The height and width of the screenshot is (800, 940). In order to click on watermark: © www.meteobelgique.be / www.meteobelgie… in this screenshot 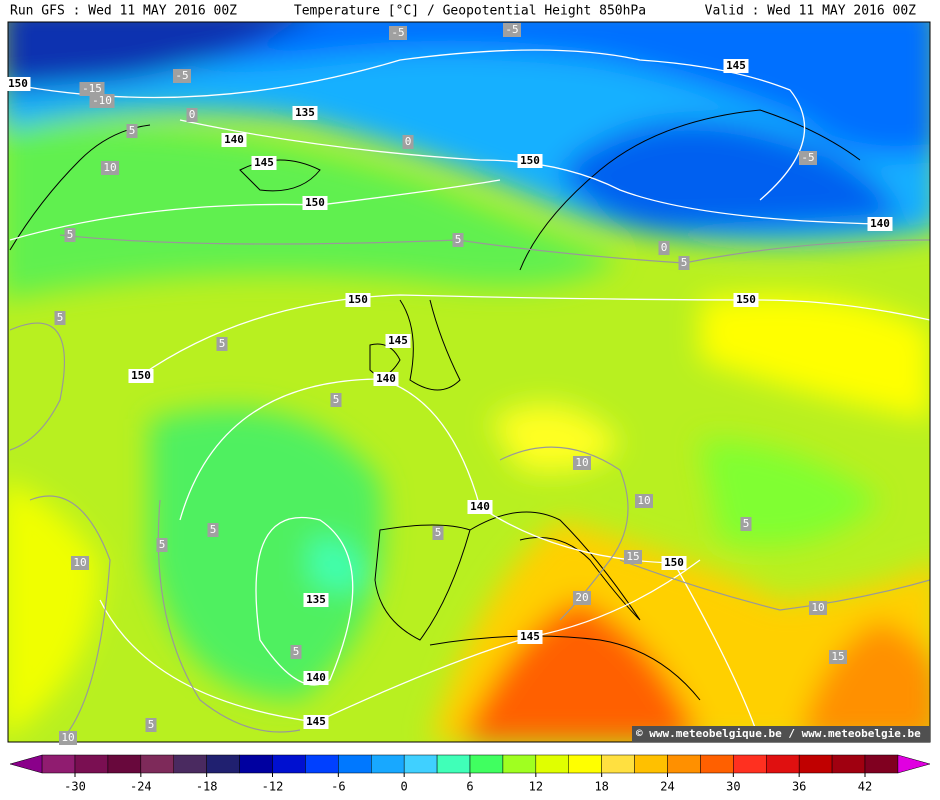, I will do `click(778, 733)`.